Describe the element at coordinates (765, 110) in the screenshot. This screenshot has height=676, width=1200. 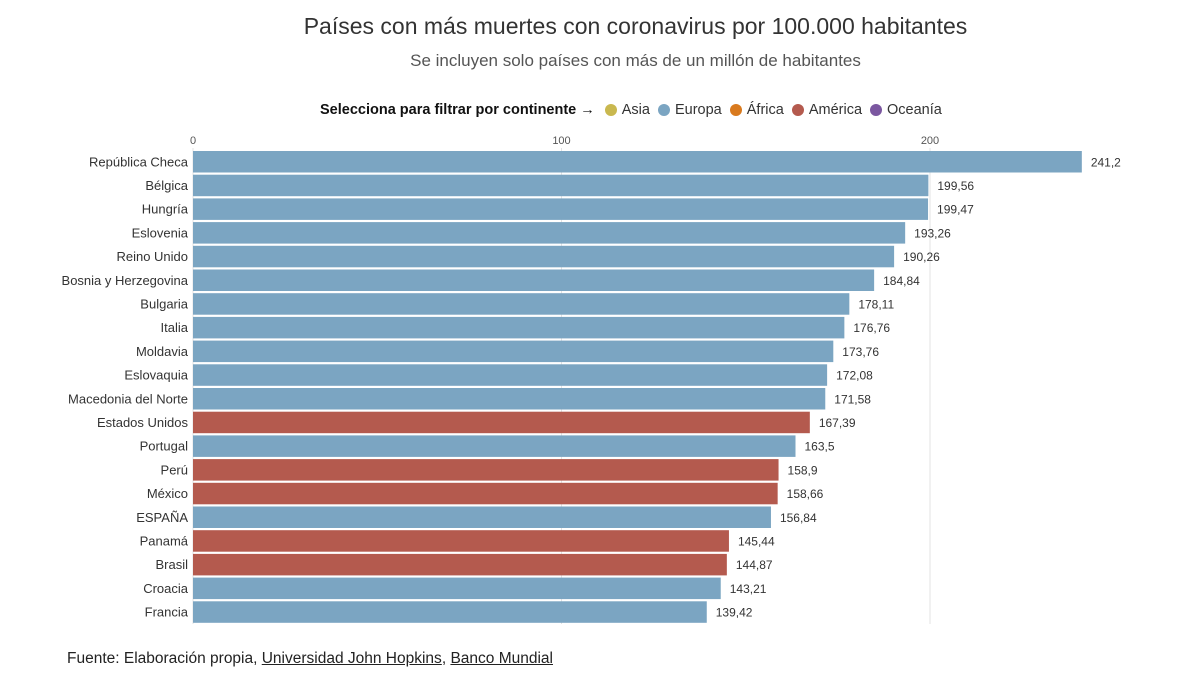
I see `legend-label-africa: África` at that location.